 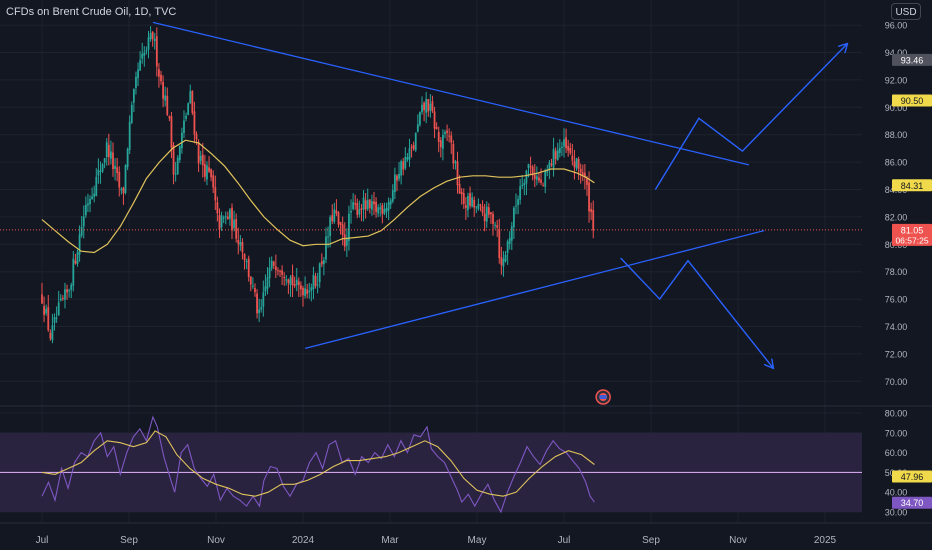 What do you see at coordinates (696, 312) in the screenshot?
I see `projection-down-arrow` at bounding box center [696, 312].